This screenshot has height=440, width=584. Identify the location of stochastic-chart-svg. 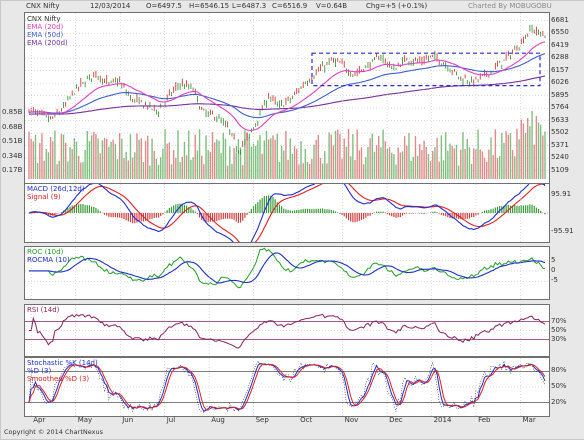
(287, 387).